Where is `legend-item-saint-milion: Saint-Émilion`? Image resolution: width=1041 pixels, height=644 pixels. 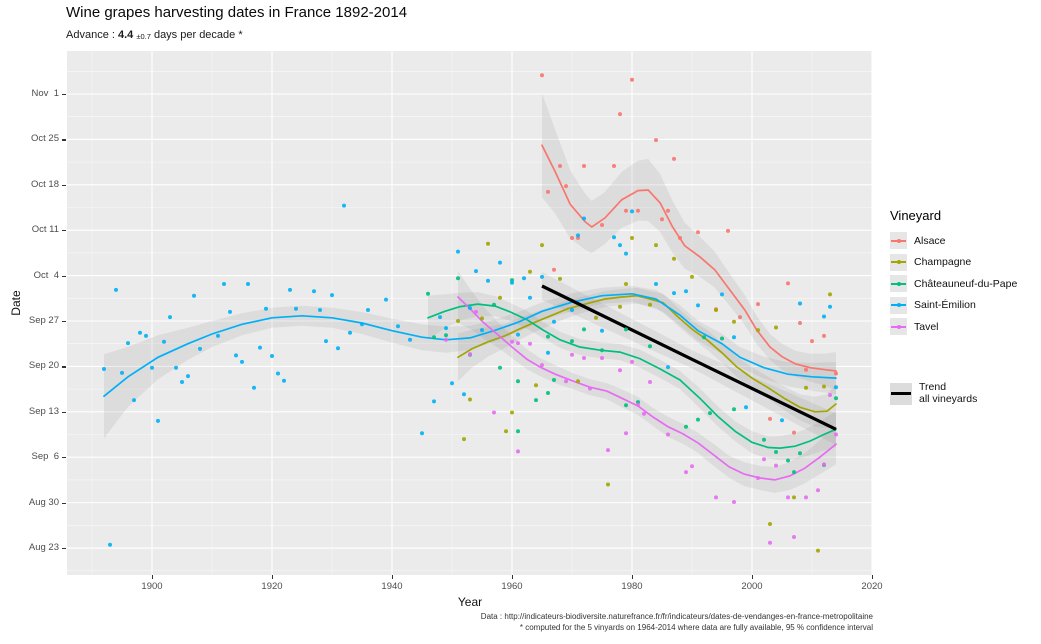 legend-item-saint-milion: Saint-Émilion is located at coordinates (965, 305).